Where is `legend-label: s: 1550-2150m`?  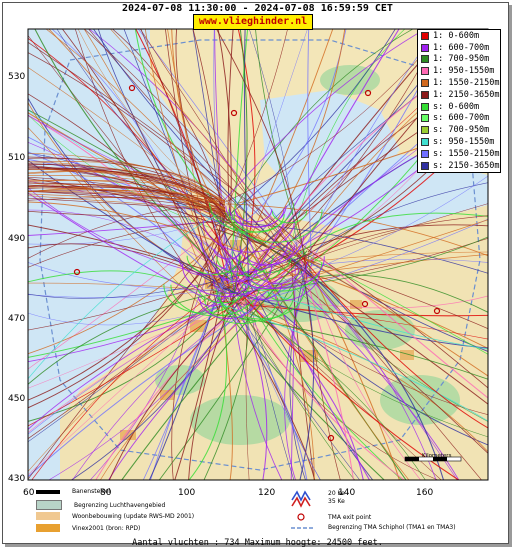
legend-label: s: 1550-2150m is located at coordinates (466, 153).